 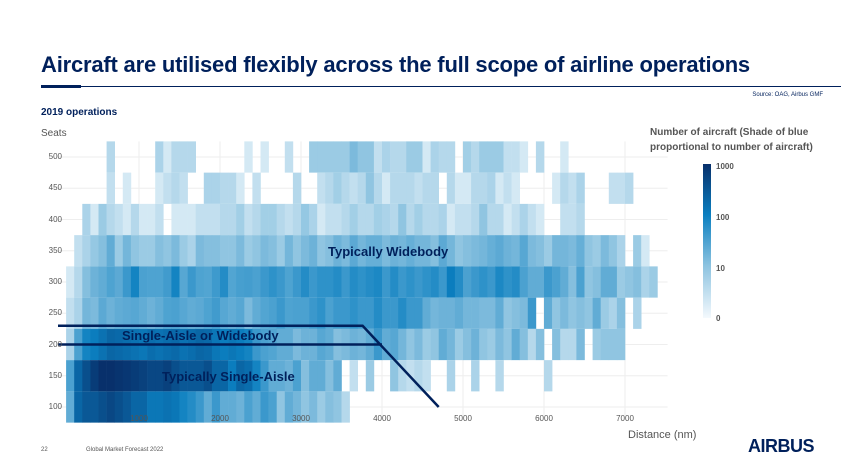 I want to click on colorbar, so click(x=707, y=241).